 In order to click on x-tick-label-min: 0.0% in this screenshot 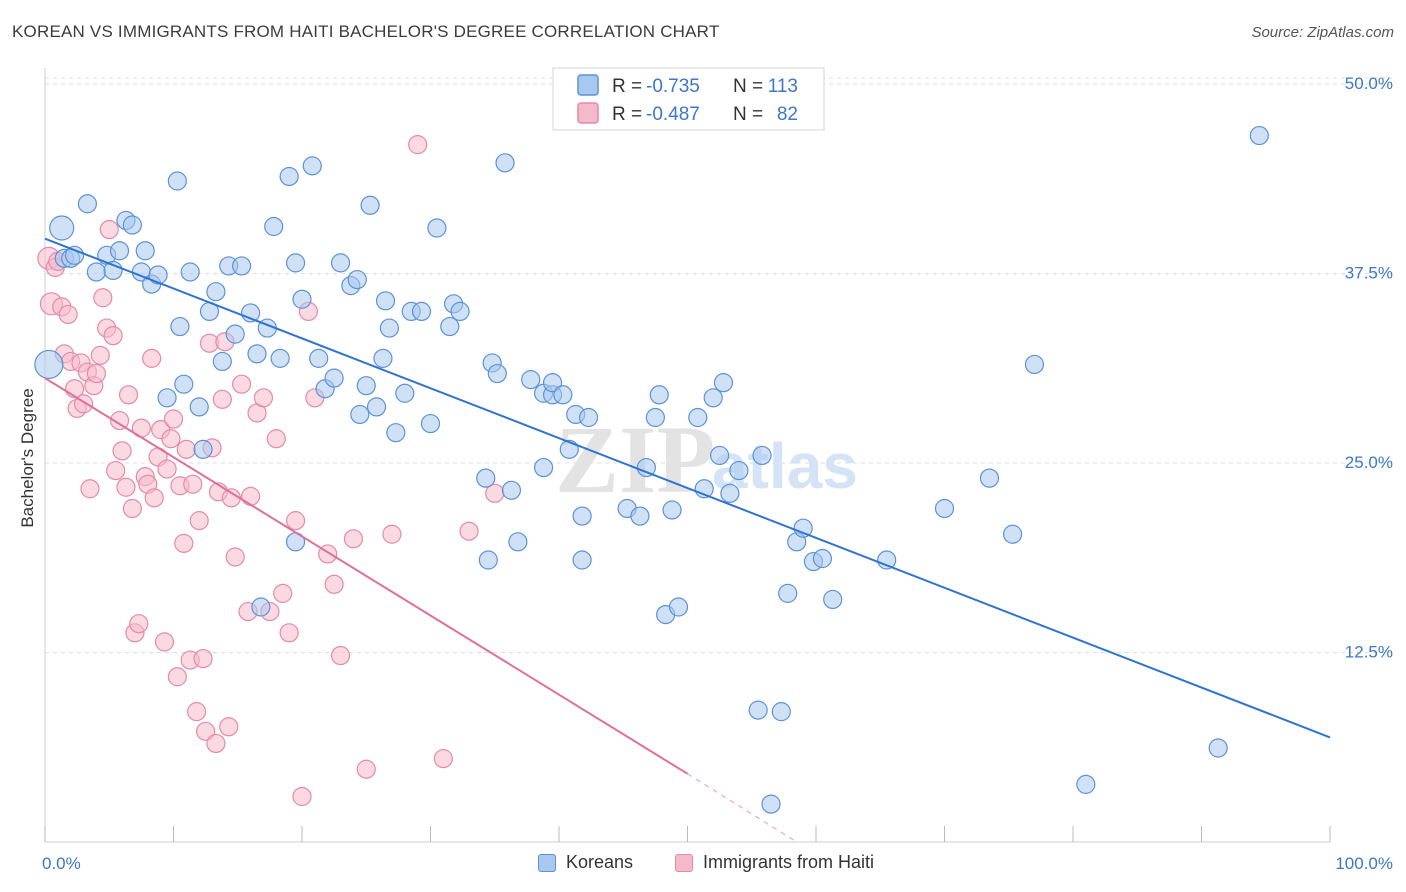, I will do `click(61, 863)`.